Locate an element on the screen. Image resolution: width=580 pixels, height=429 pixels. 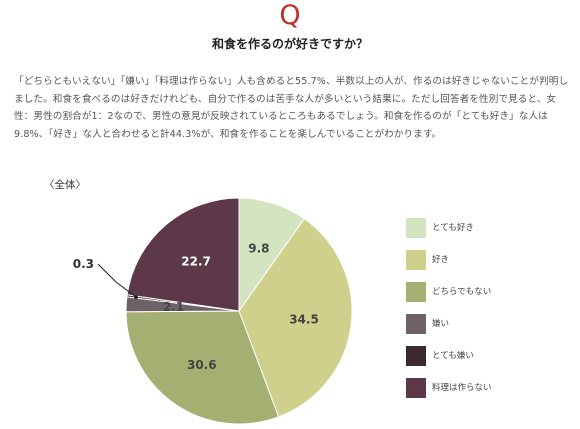
slice-value-label: 34.5 is located at coordinates (304, 319).